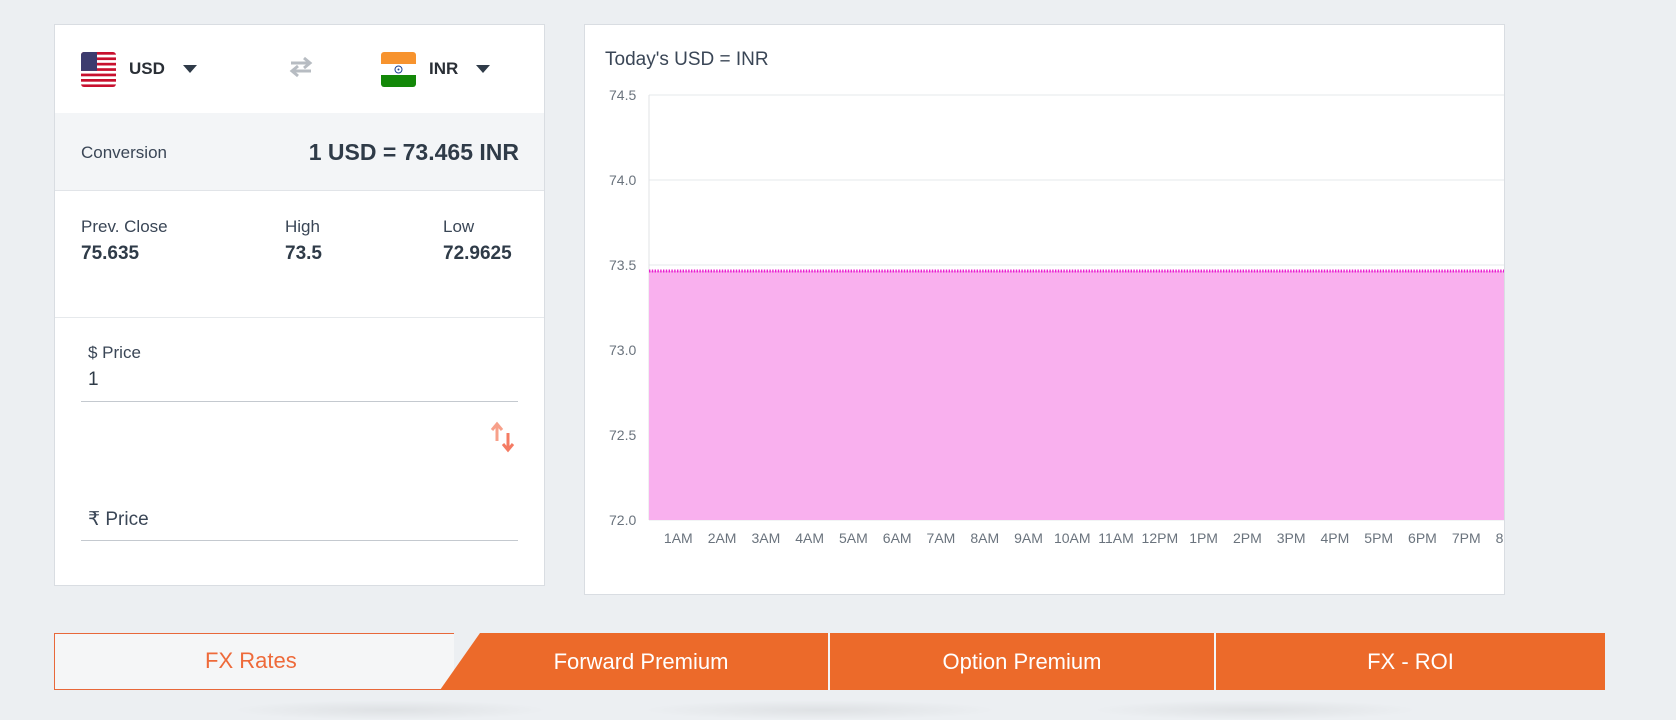 Image resolution: width=1676 pixels, height=720 pixels. I want to click on to-currency-dropdown: INR, so click(436, 69).